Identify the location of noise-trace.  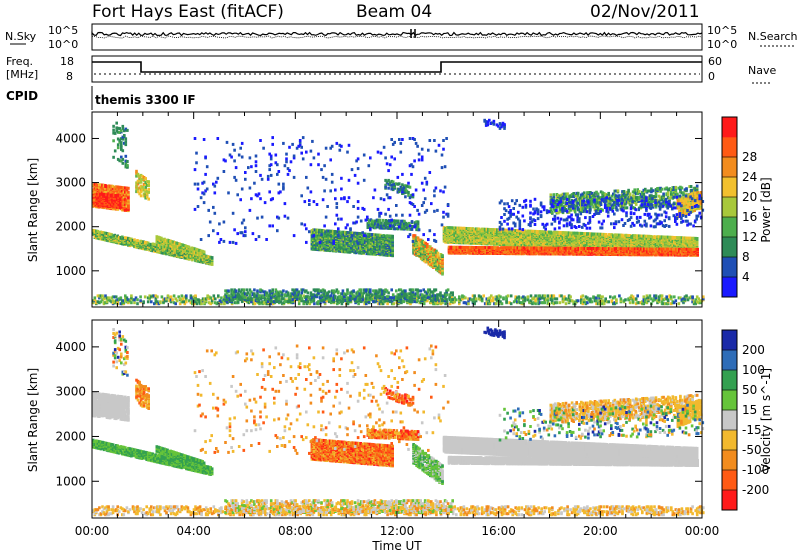
(397, 34).